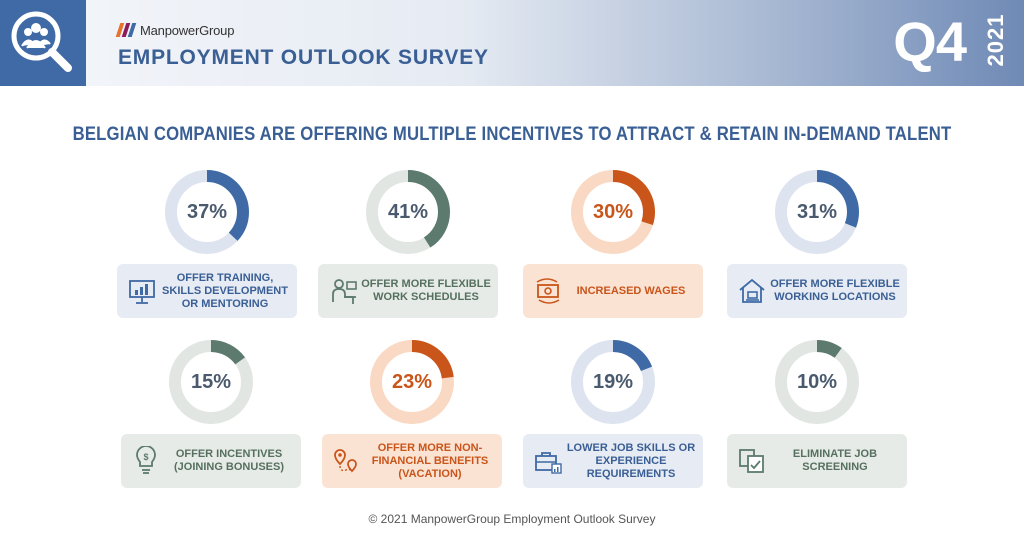 The height and width of the screenshot is (535, 1024). Describe the element at coordinates (752, 290) in the screenshot. I see `home-office-icon` at that location.